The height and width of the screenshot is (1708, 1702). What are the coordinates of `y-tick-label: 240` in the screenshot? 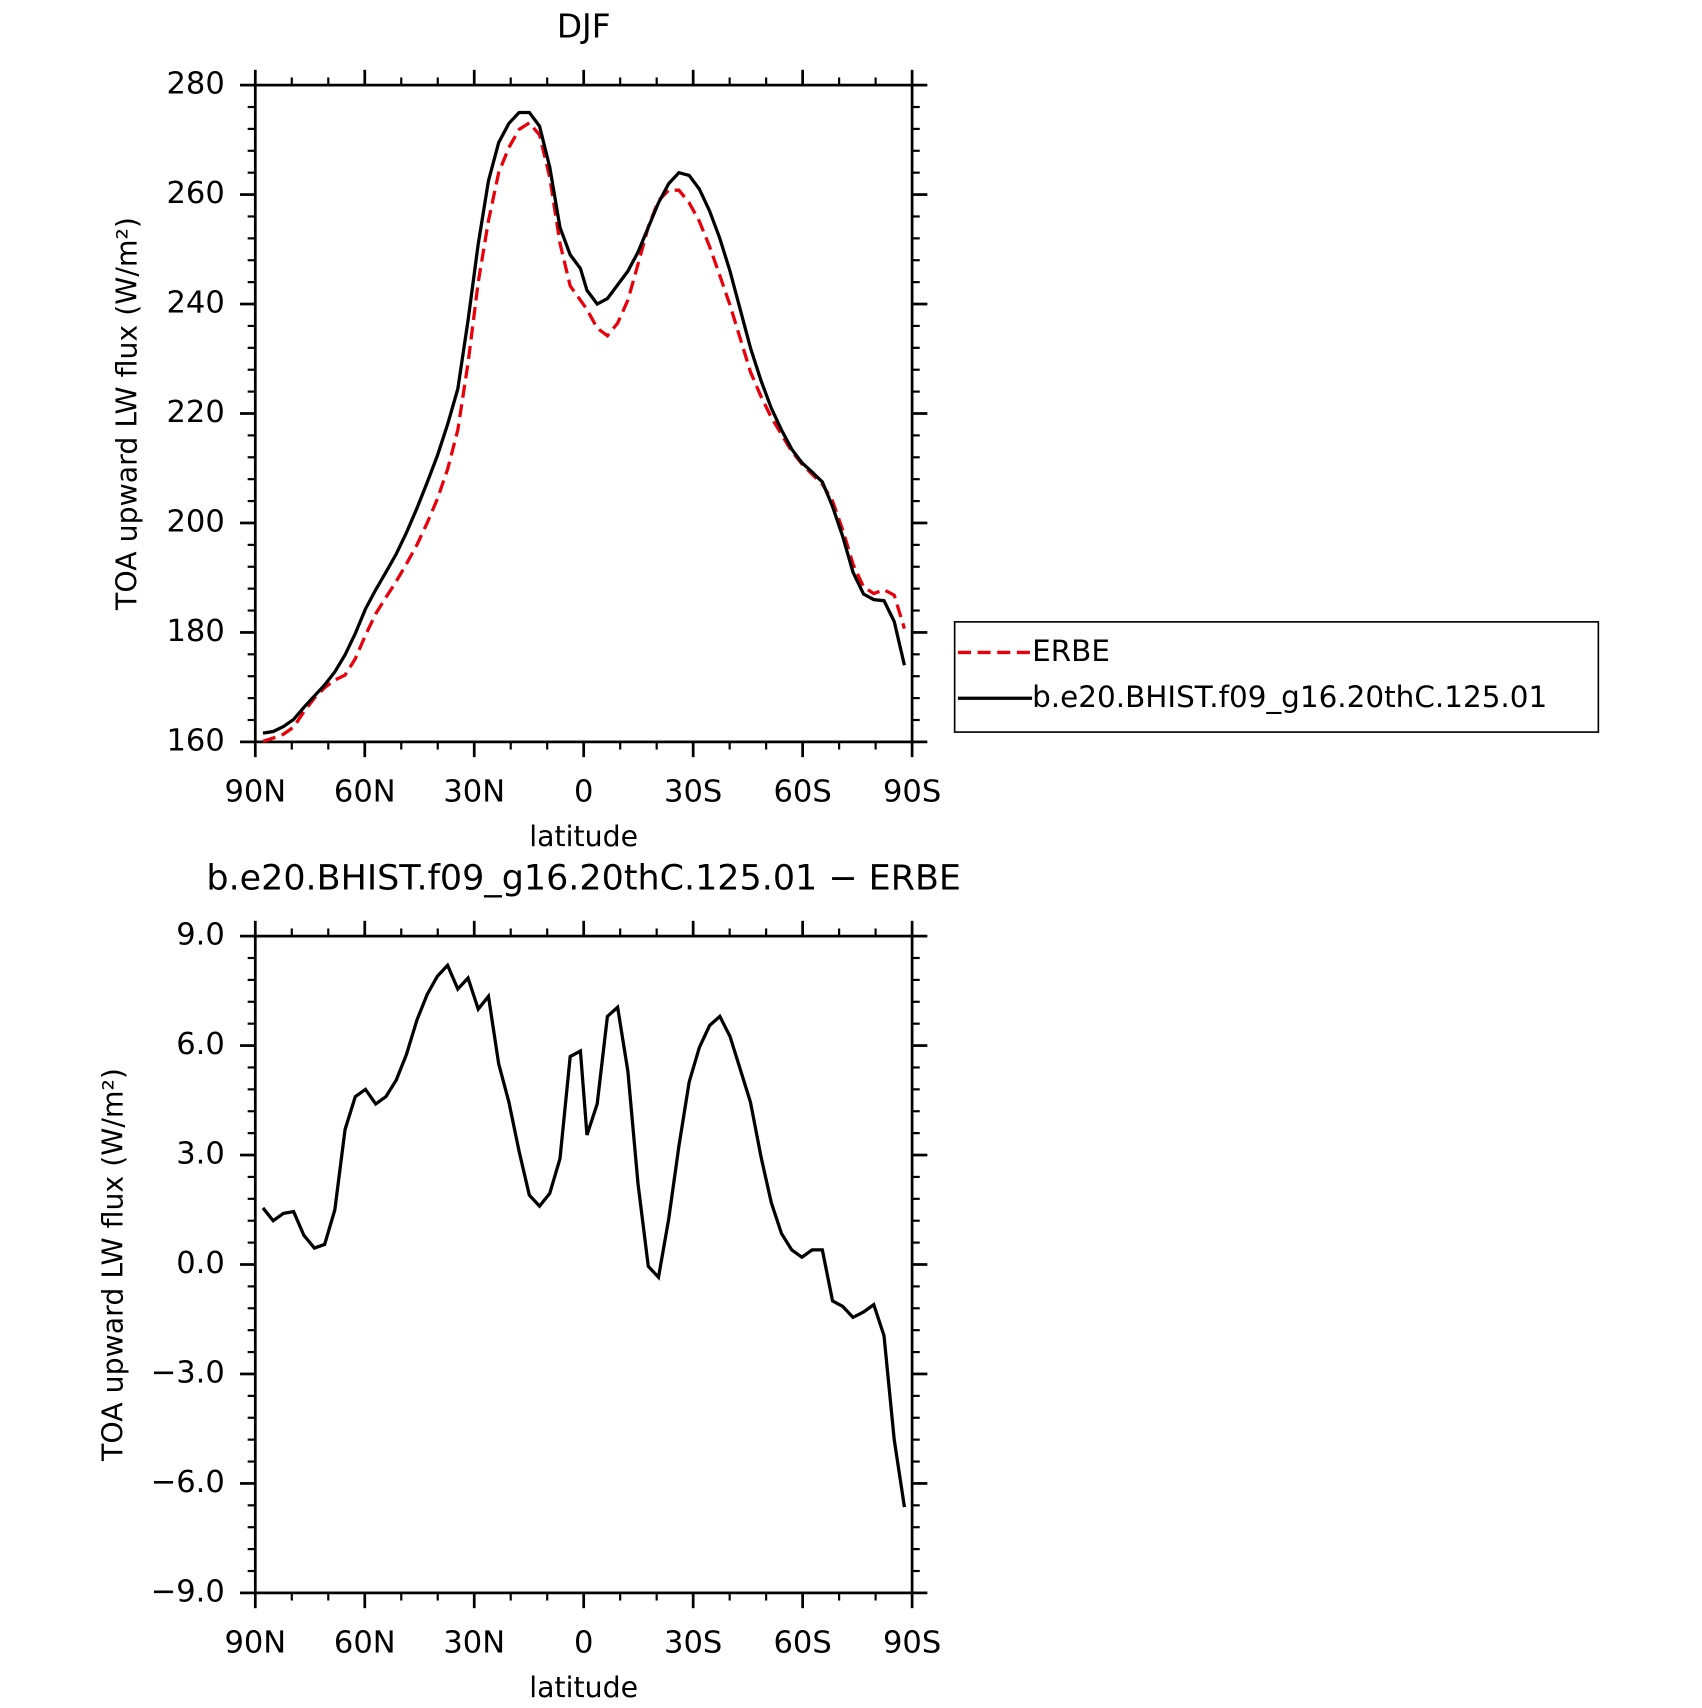 It's located at (195, 303).